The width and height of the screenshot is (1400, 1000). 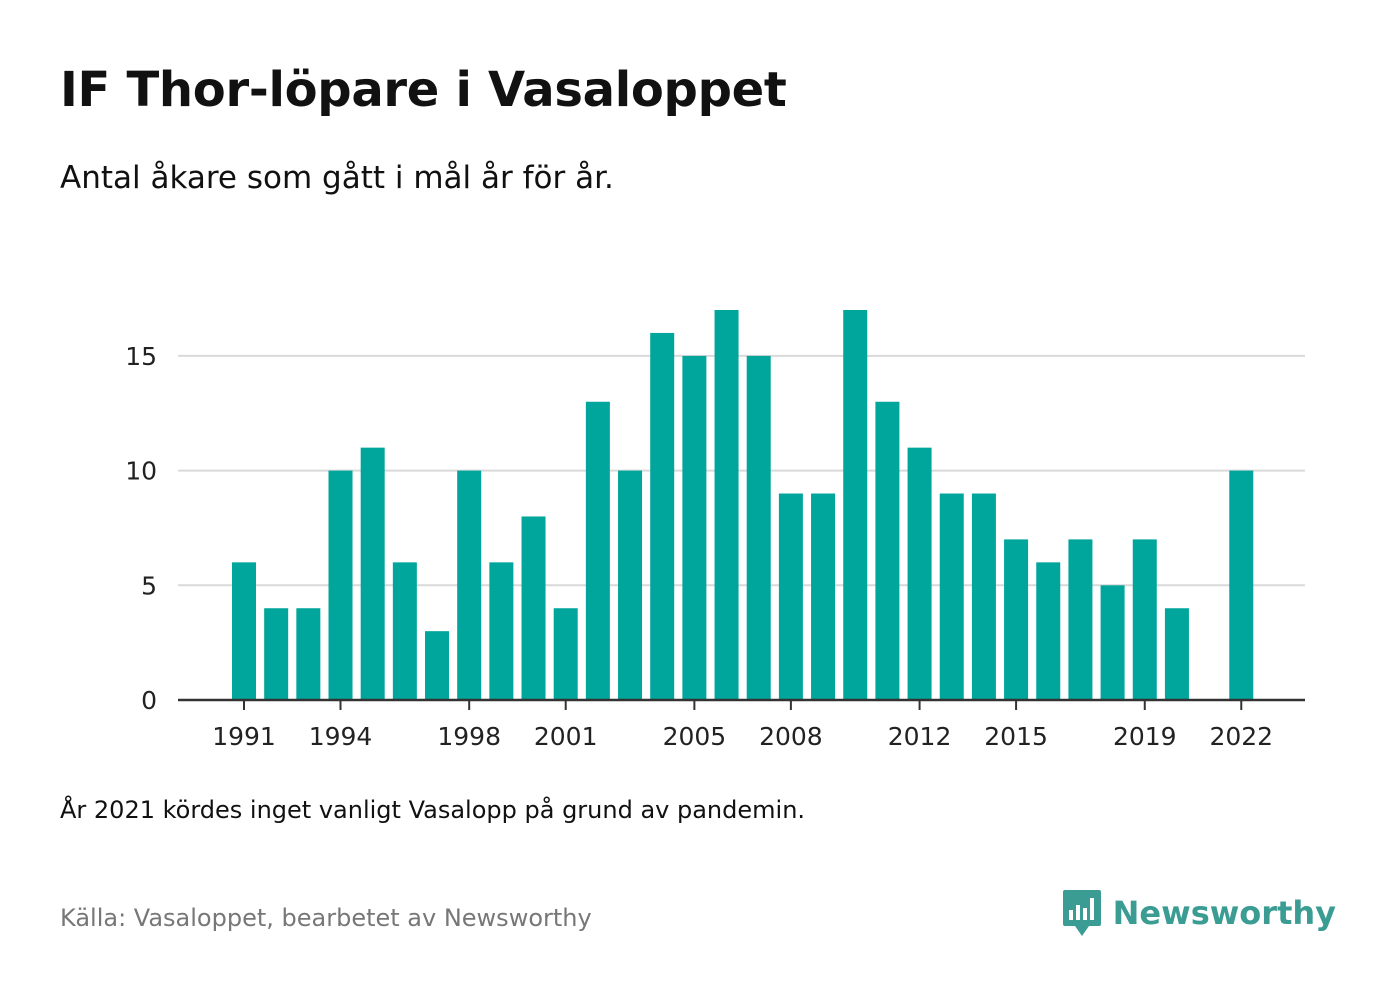 I want to click on y-tick-label-5: 5, so click(x=149, y=585).